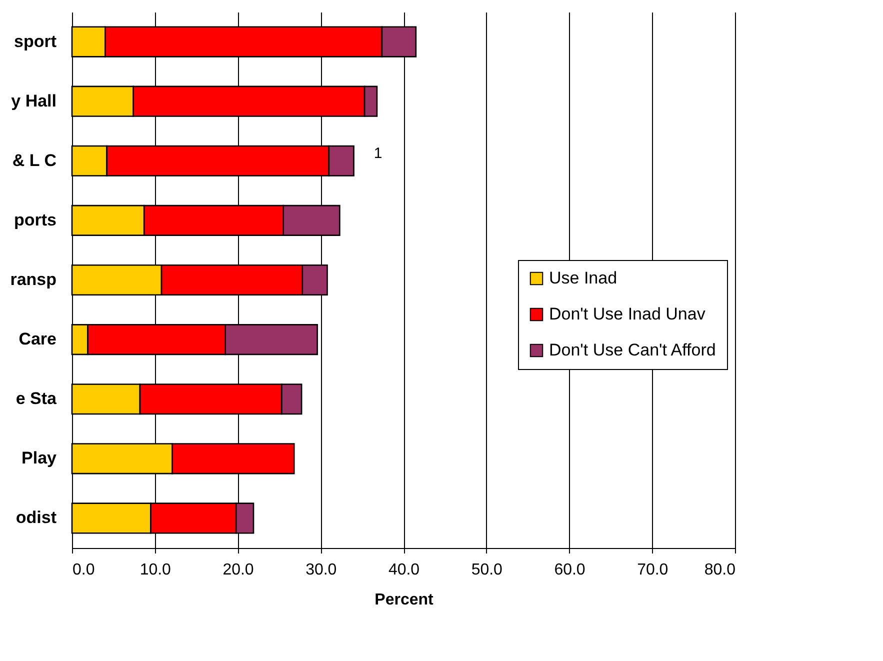 Image resolution: width=883 pixels, height=661 pixels. Describe the element at coordinates (487, 570) in the screenshot. I see `x-tick-label: 50.0` at that location.